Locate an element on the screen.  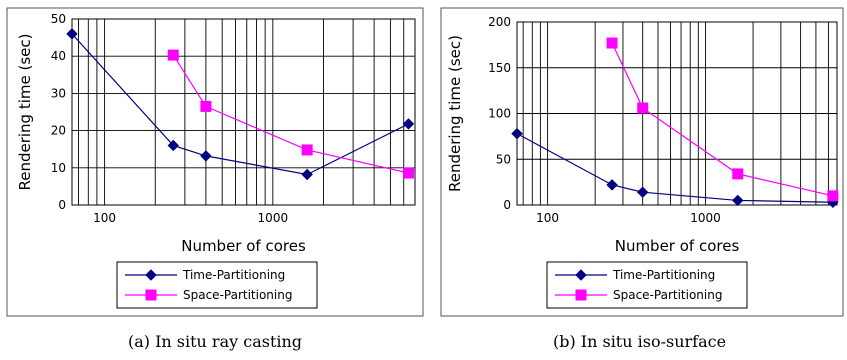
chart-b-y-tick-label: 200 is located at coordinates (499, 22).